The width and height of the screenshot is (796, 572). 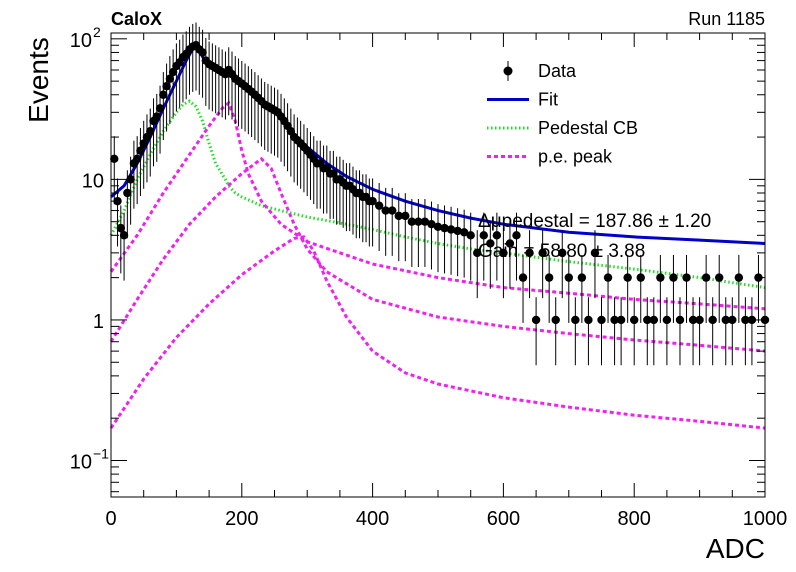 I want to click on fit-annotation: Δμpedestal = 187.86 ± 1.20, so click(x=594, y=221).